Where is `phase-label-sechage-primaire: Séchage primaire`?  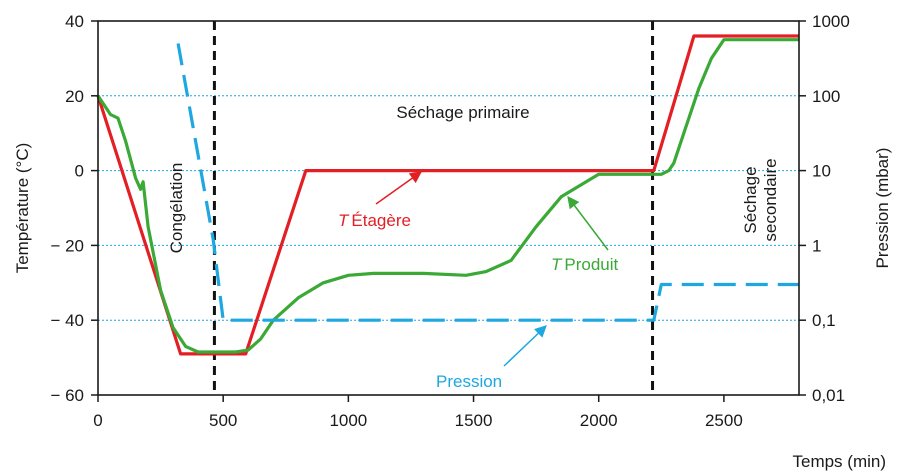
phase-label-sechage-primaire: Séchage primaire is located at coordinates (462, 112).